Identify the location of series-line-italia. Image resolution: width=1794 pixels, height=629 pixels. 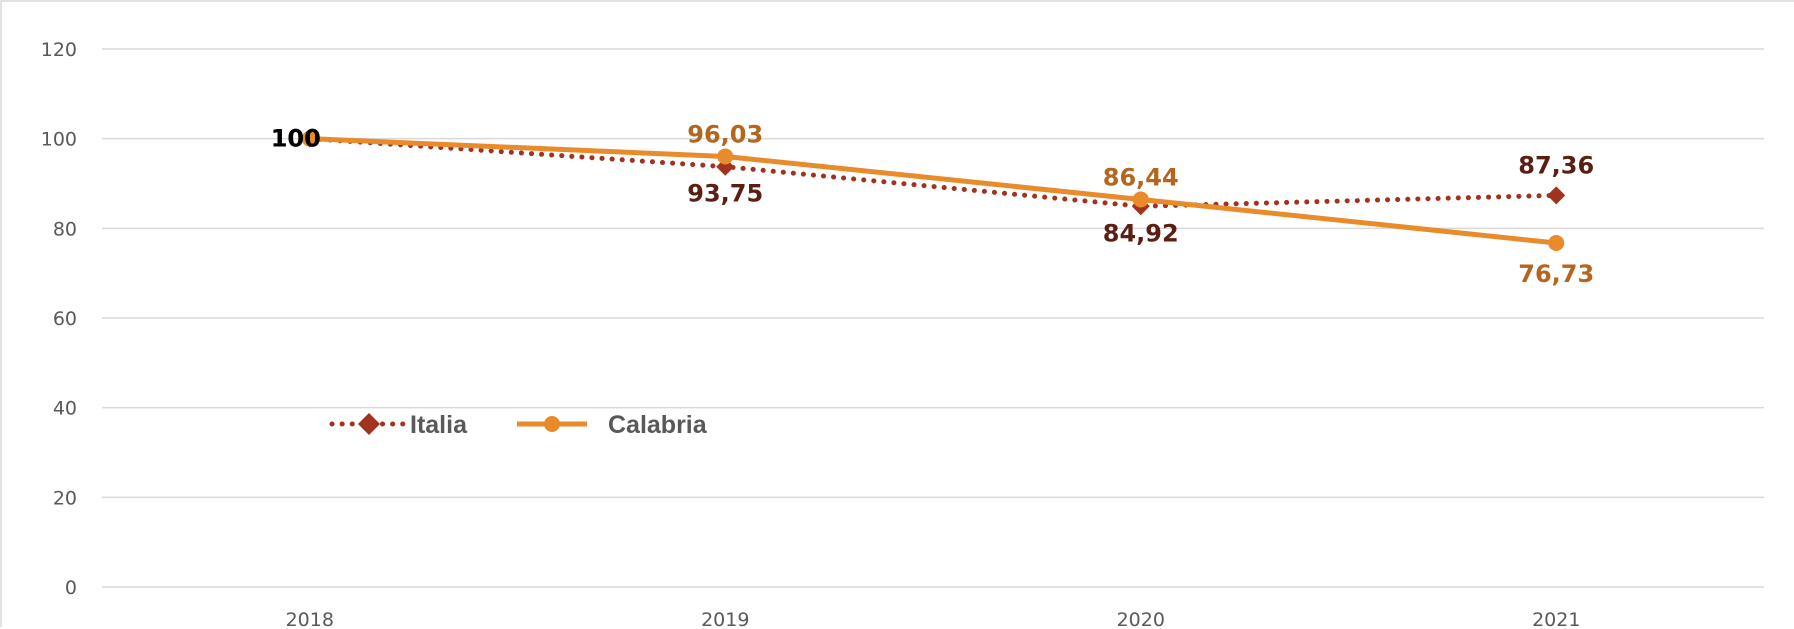
(933, 172).